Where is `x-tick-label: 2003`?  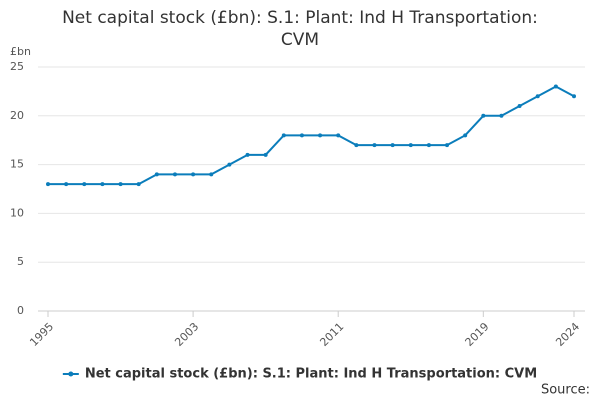
x-tick-label: 2003 is located at coordinates (186, 334).